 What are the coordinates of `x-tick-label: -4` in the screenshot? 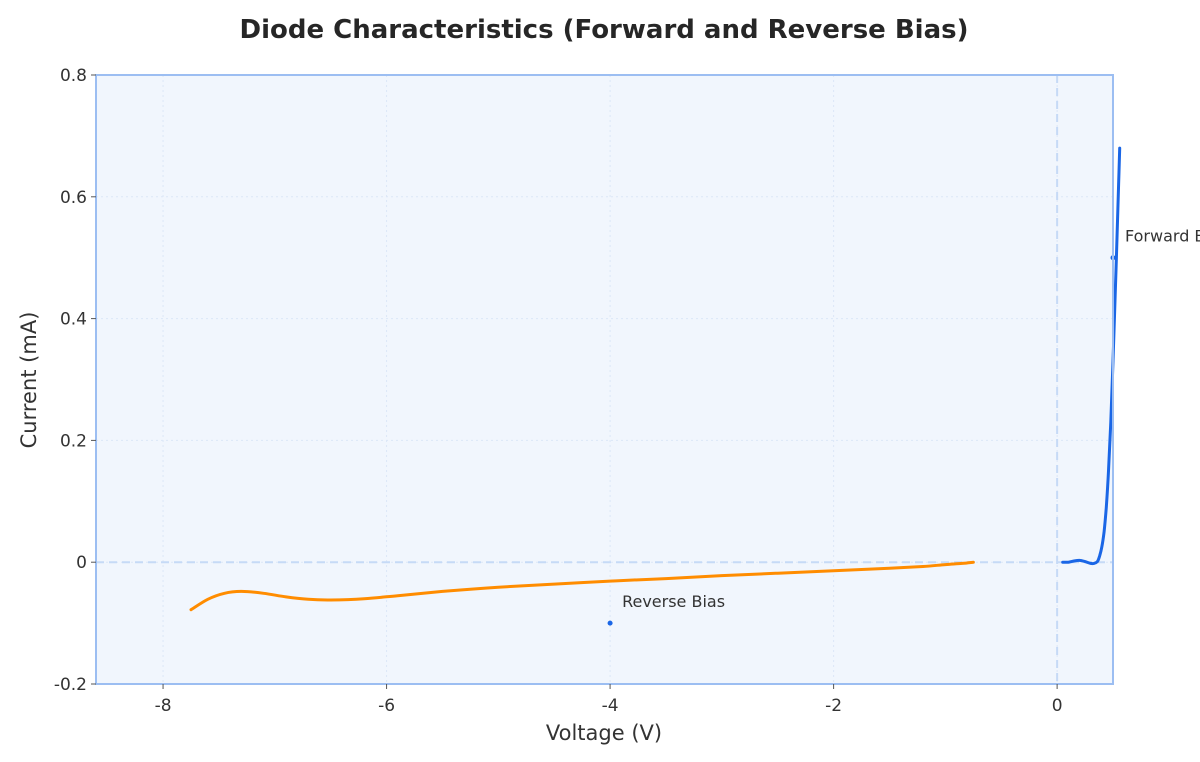 It's located at (610, 706).